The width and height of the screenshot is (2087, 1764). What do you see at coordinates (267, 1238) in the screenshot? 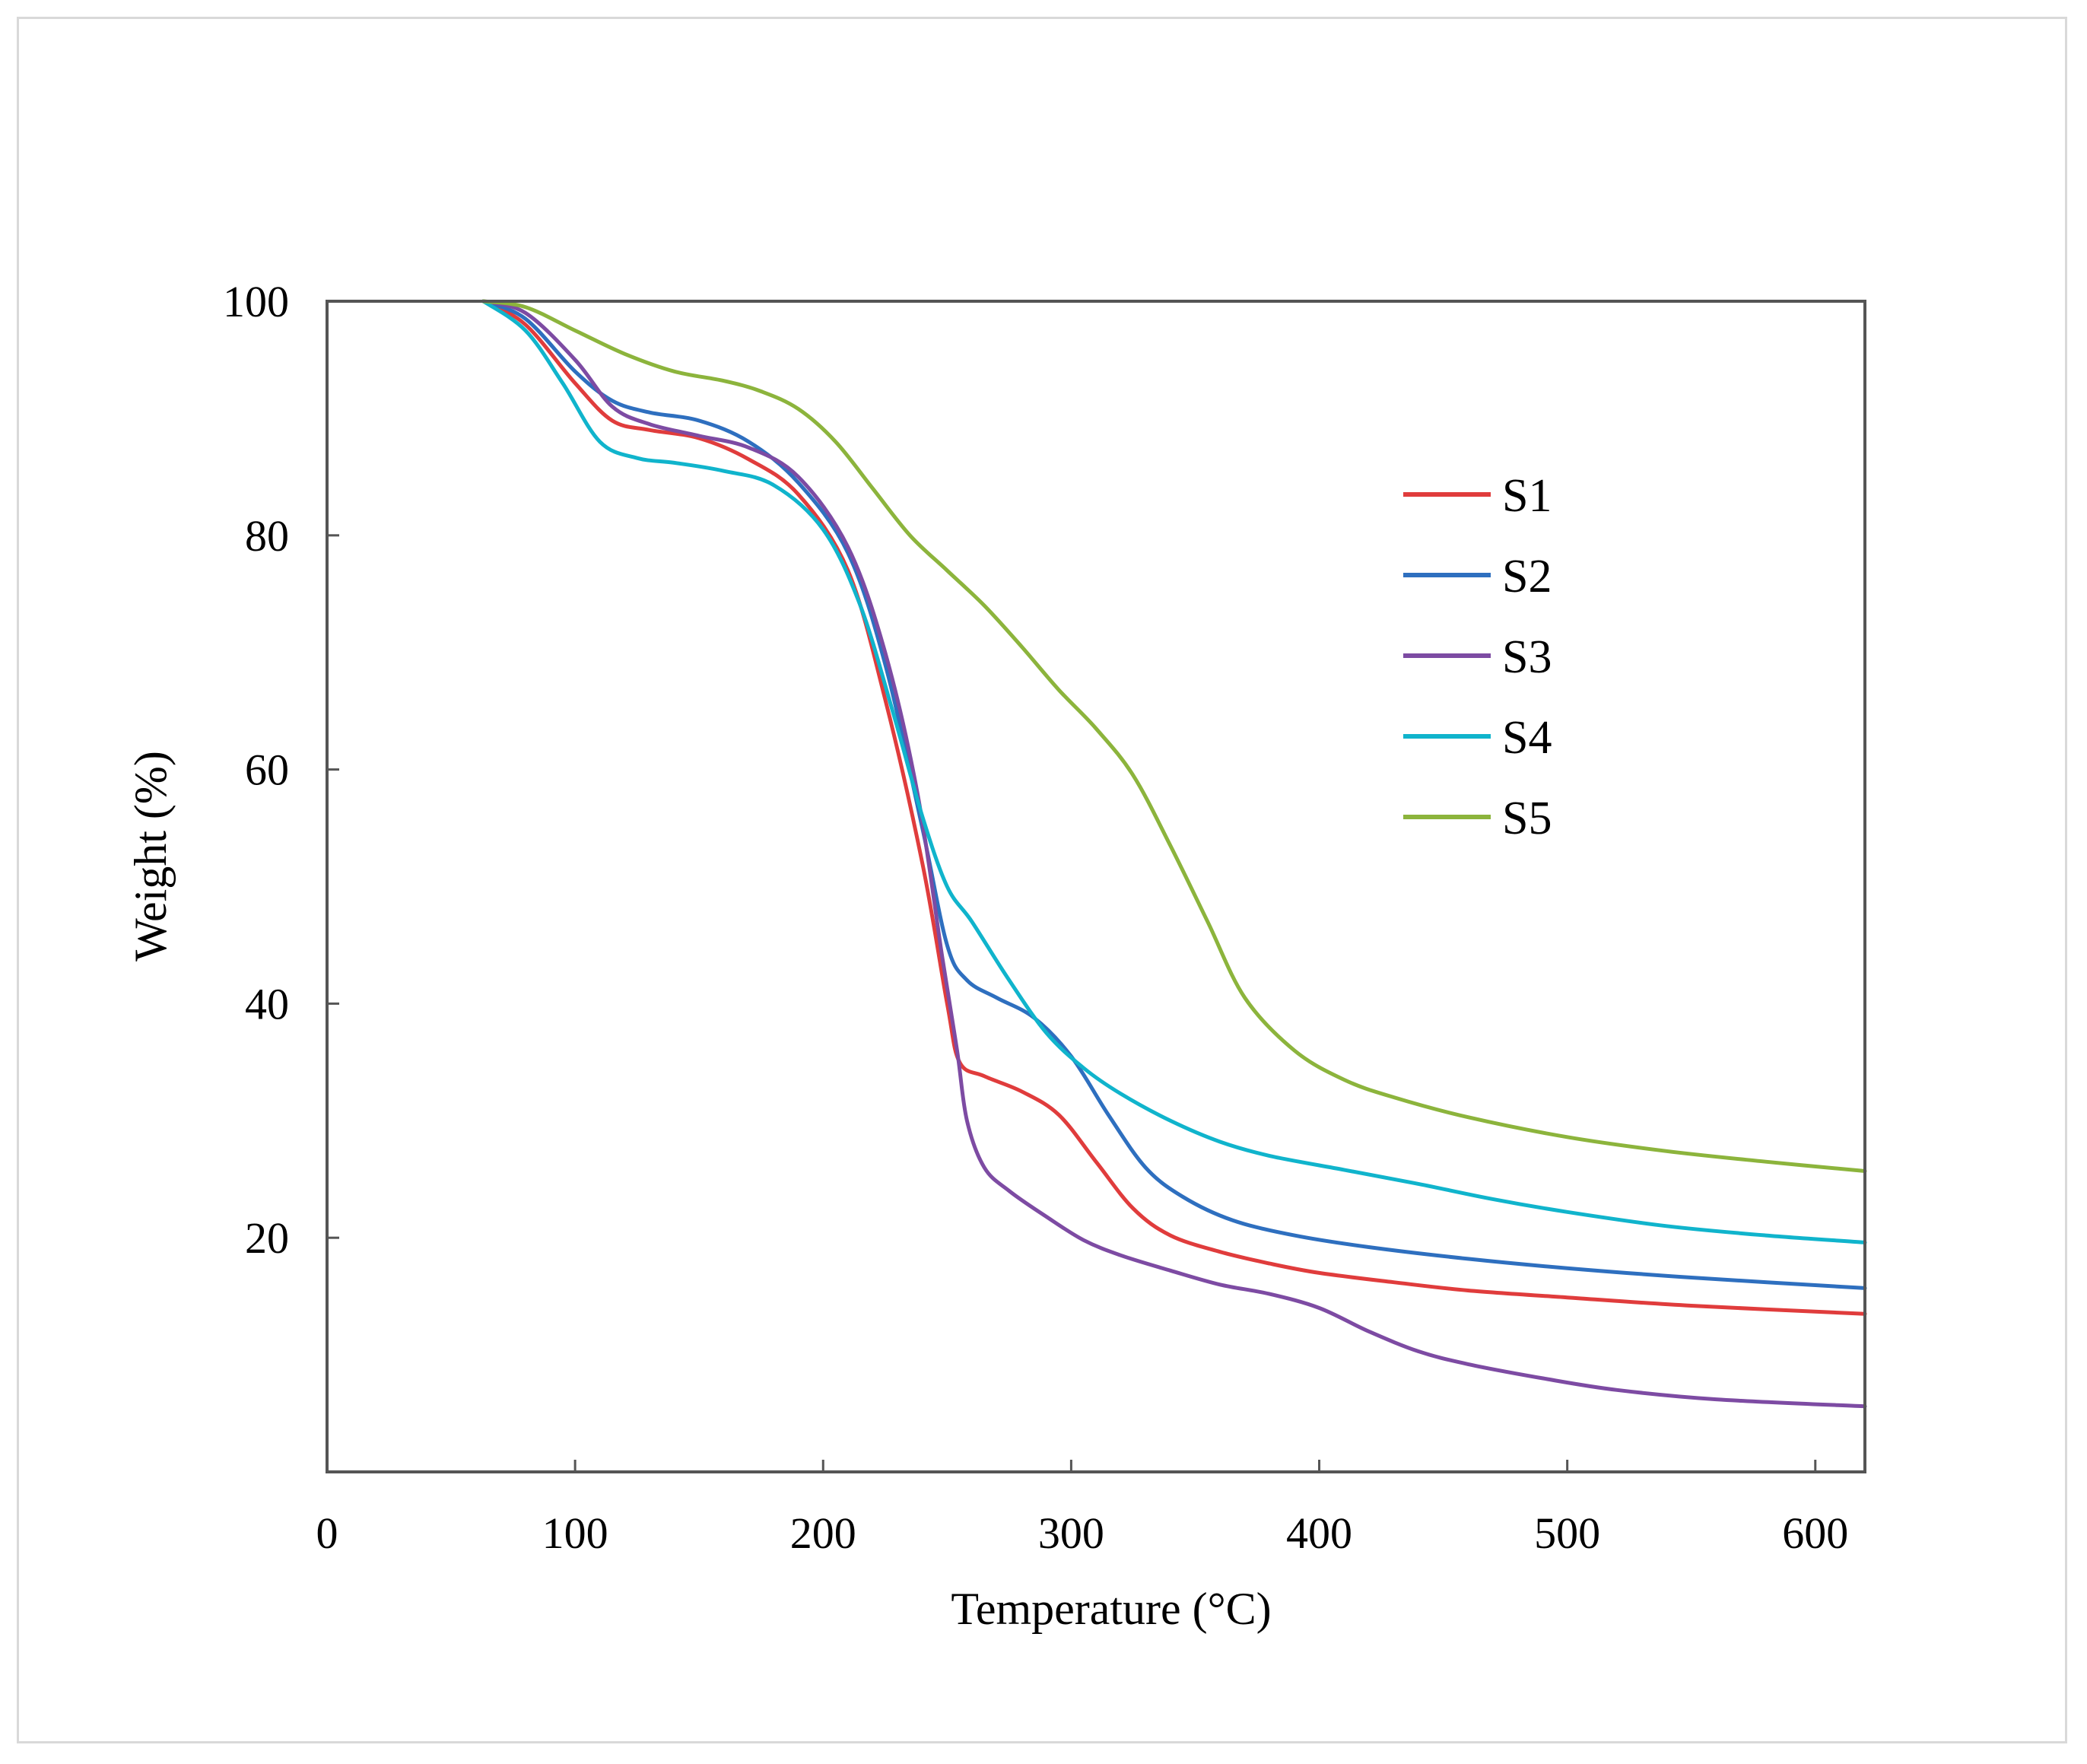
I see `y-tick-label: 20` at bounding box center [267, 1238].